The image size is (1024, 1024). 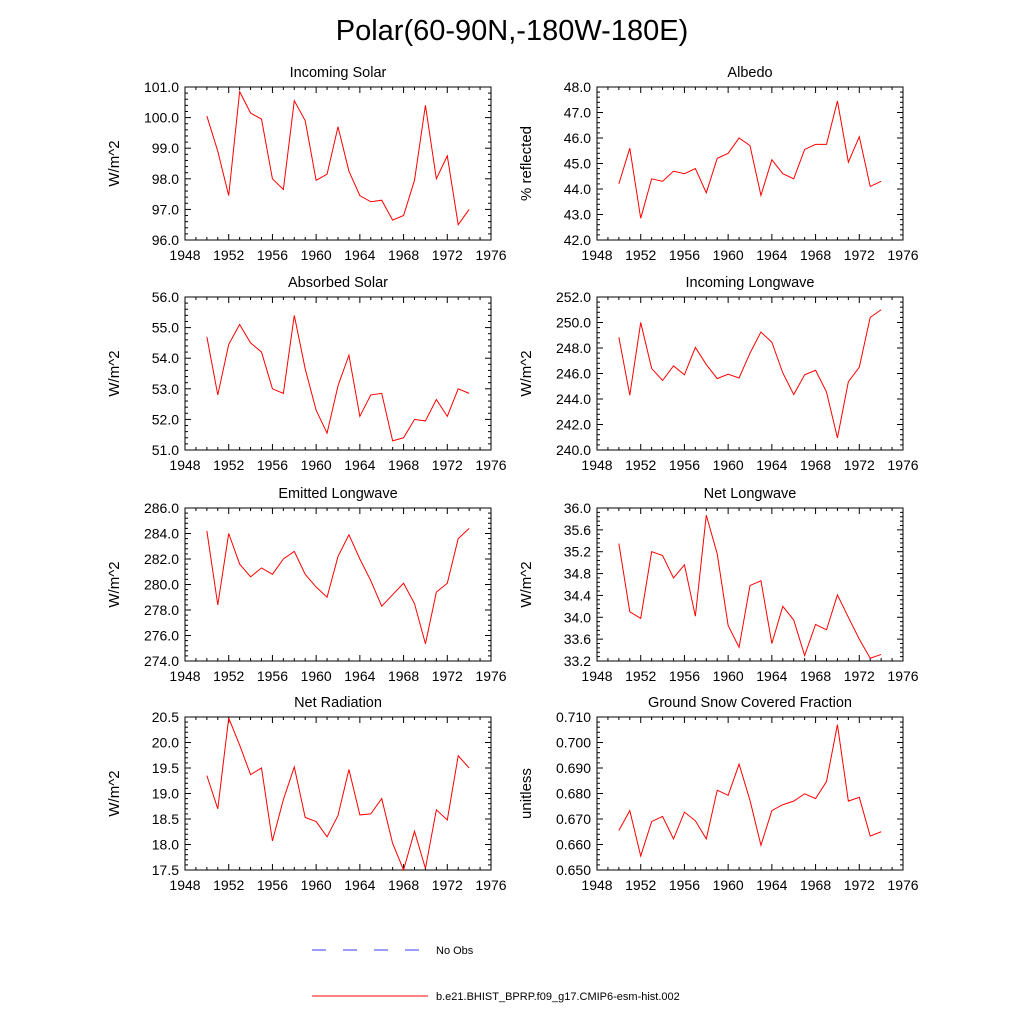 I want to click on panel-title: Net Radiation, so click(x=338, y=703).